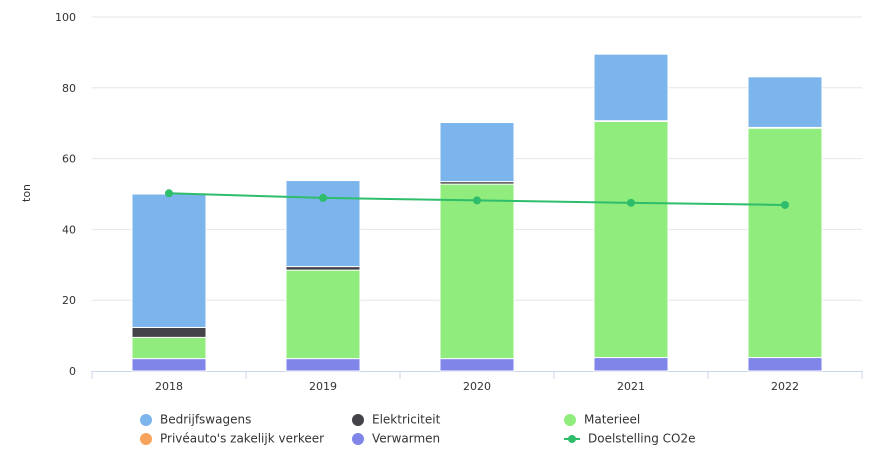 The image size is (874, 450). I want to click on x-tick-label: 2021, so click(631, 386).